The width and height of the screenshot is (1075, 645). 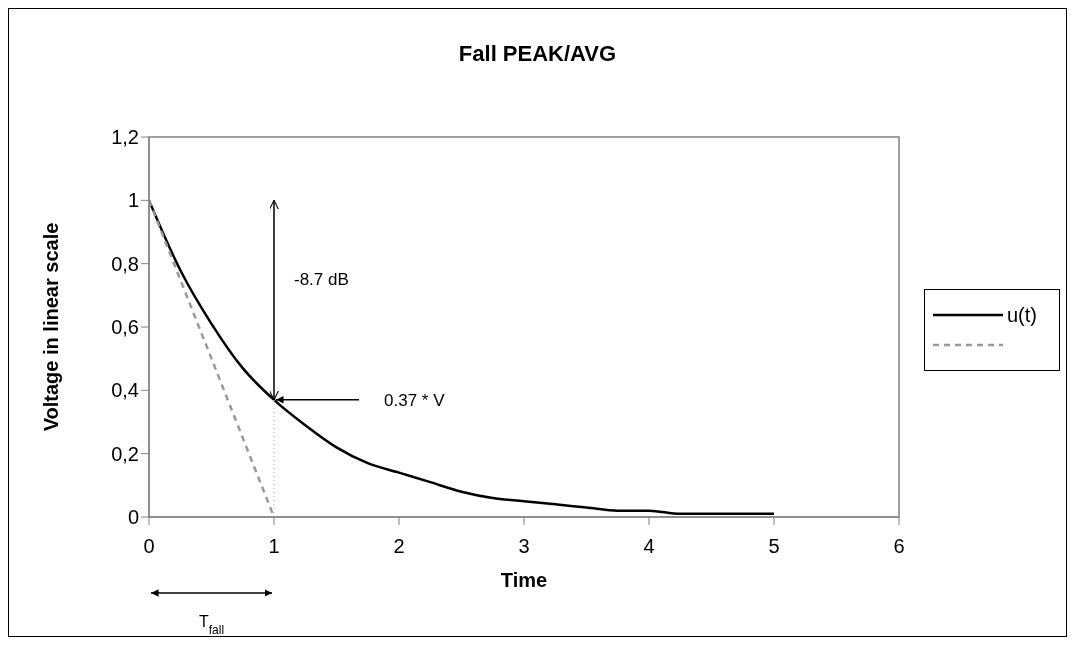 What do you see at coordinates (1022, 315) in the screenshot?
I see `legend-label: u(t)` at bounding box center [1022, 315].